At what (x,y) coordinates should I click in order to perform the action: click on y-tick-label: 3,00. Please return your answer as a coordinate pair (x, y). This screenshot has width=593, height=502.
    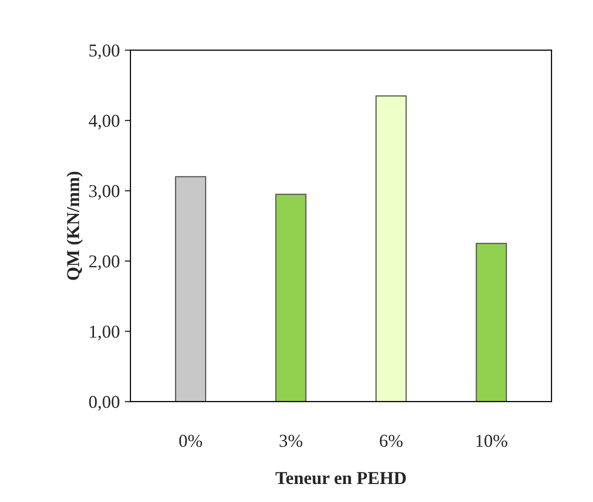
    Looking at the image, I should click on (104, 192).